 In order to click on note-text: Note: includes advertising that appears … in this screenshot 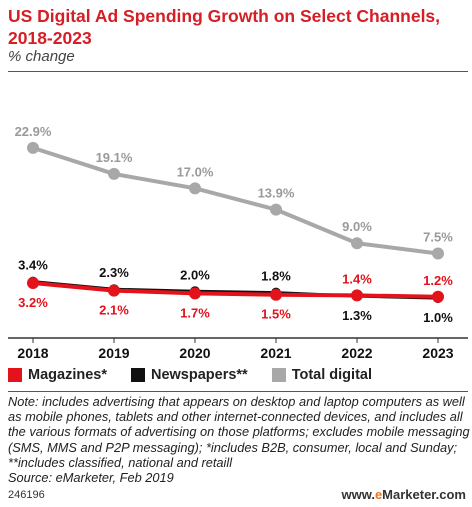, I will do `click(239, 432)`.